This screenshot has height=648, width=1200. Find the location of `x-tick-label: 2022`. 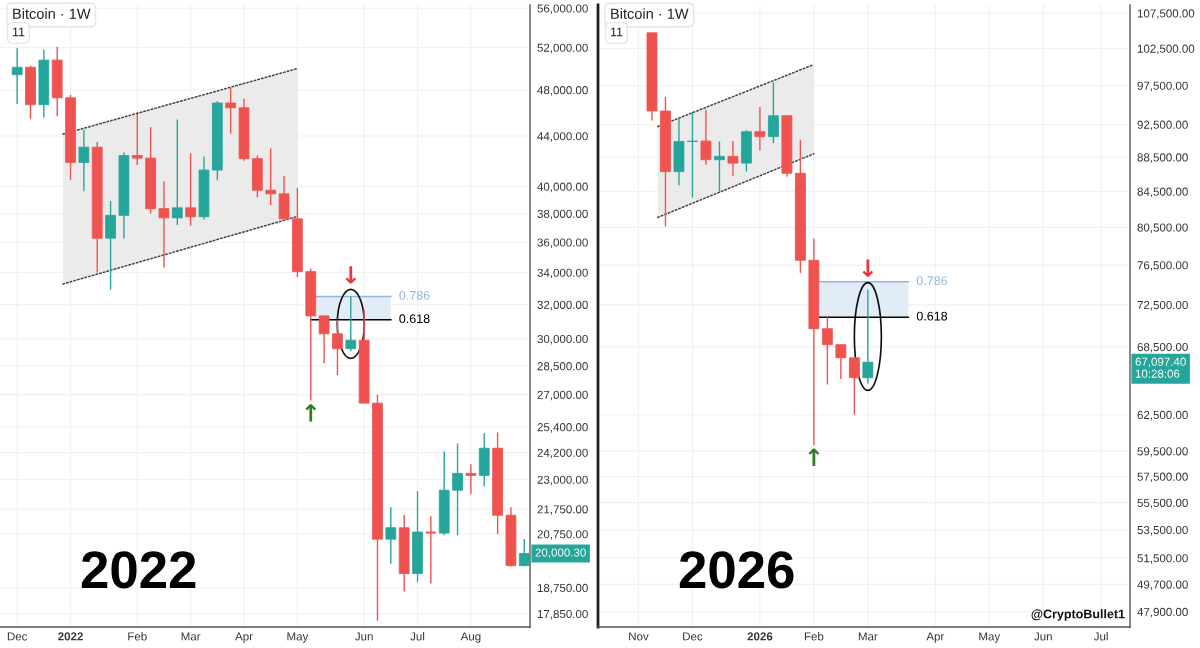

x-tick-label: 2022 is located at coordinates (70, 636).